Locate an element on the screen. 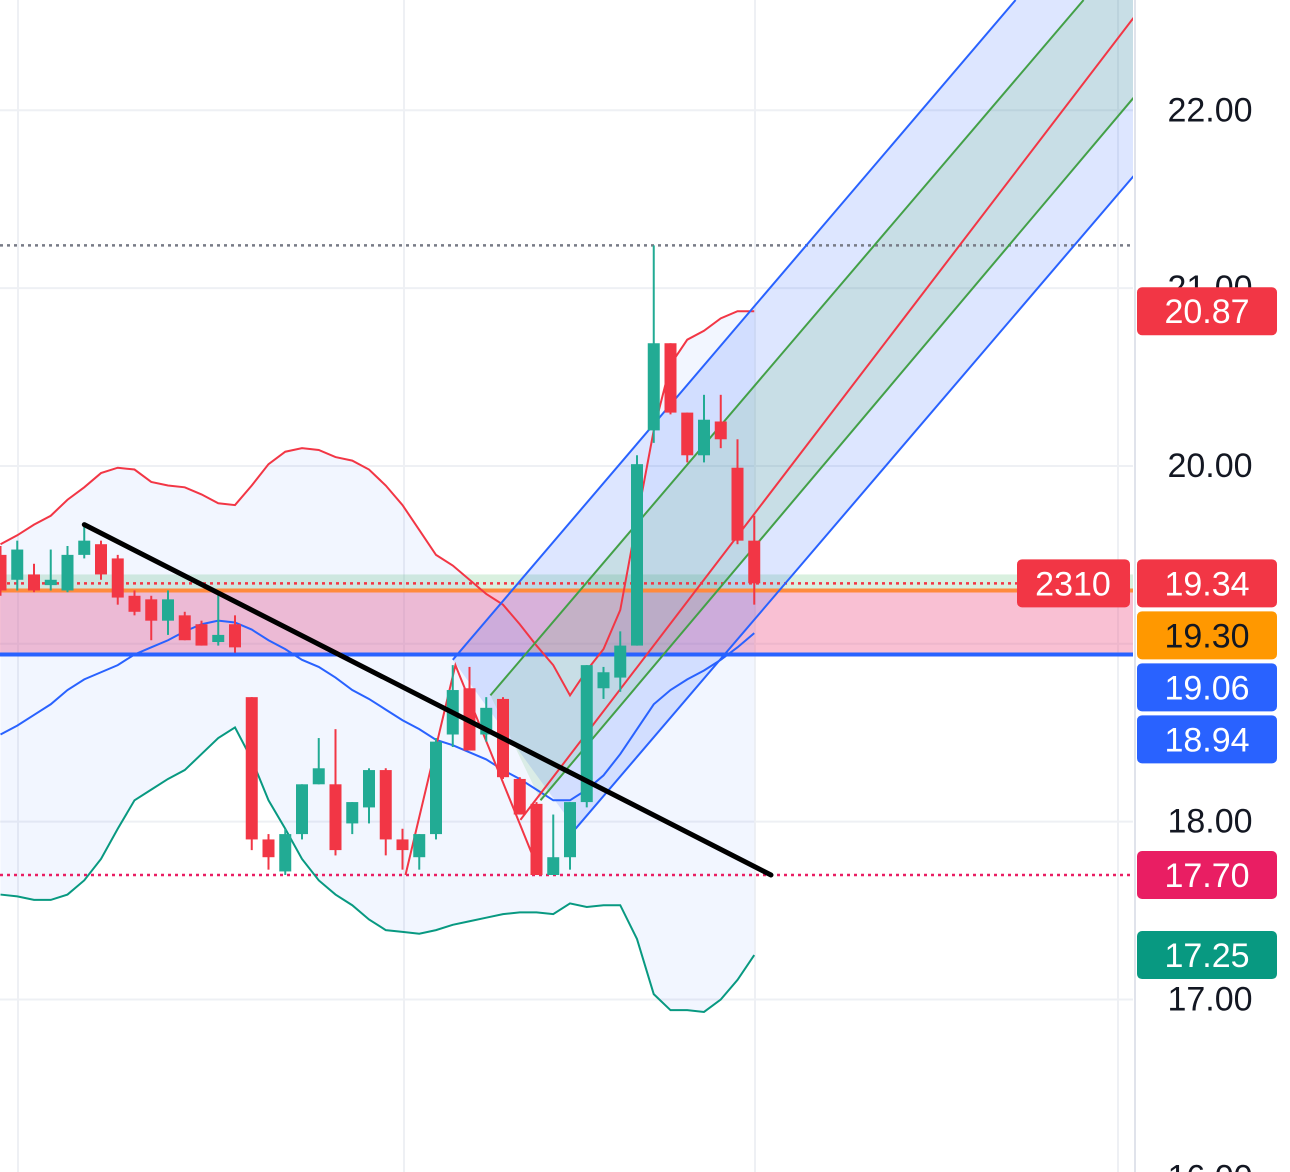 The width and height of the screenshot is (1290, 1172). countdown-box is located at coordinates (1073, 583).